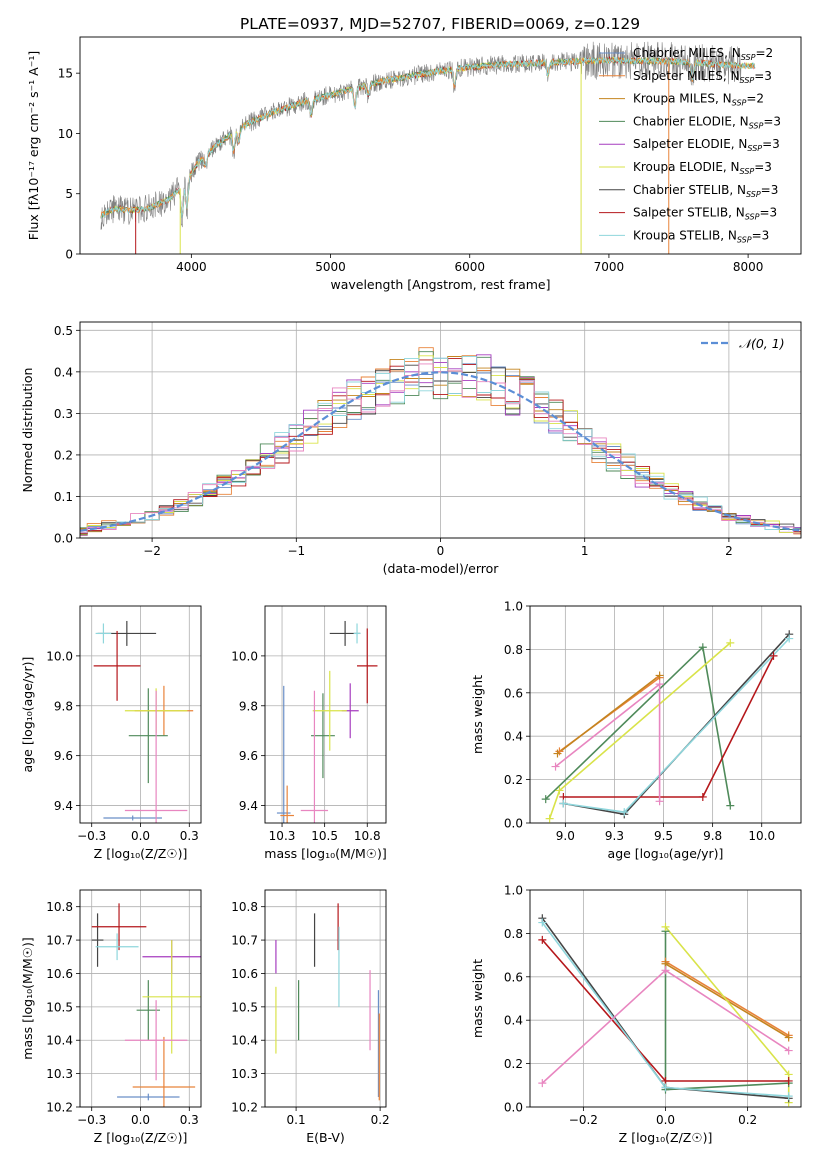  Describe the element at coordinates (441, 551) in the screenshot. I see `x-tick-label: 0` at that location.